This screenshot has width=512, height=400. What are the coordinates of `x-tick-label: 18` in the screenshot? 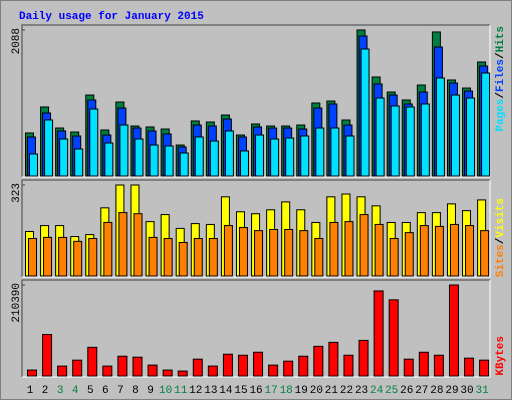 It's located at (286, 391).